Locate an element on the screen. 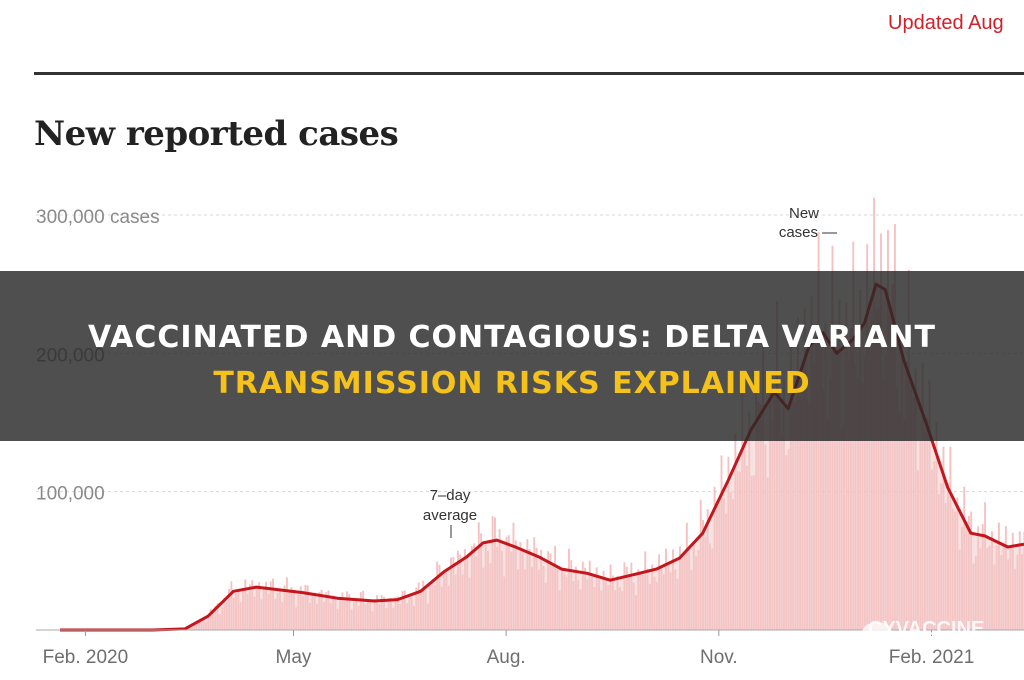 The height and width of the screenshot is (680, 1024). seven-day-average-annotation: average is located at coordinates (450, 515).